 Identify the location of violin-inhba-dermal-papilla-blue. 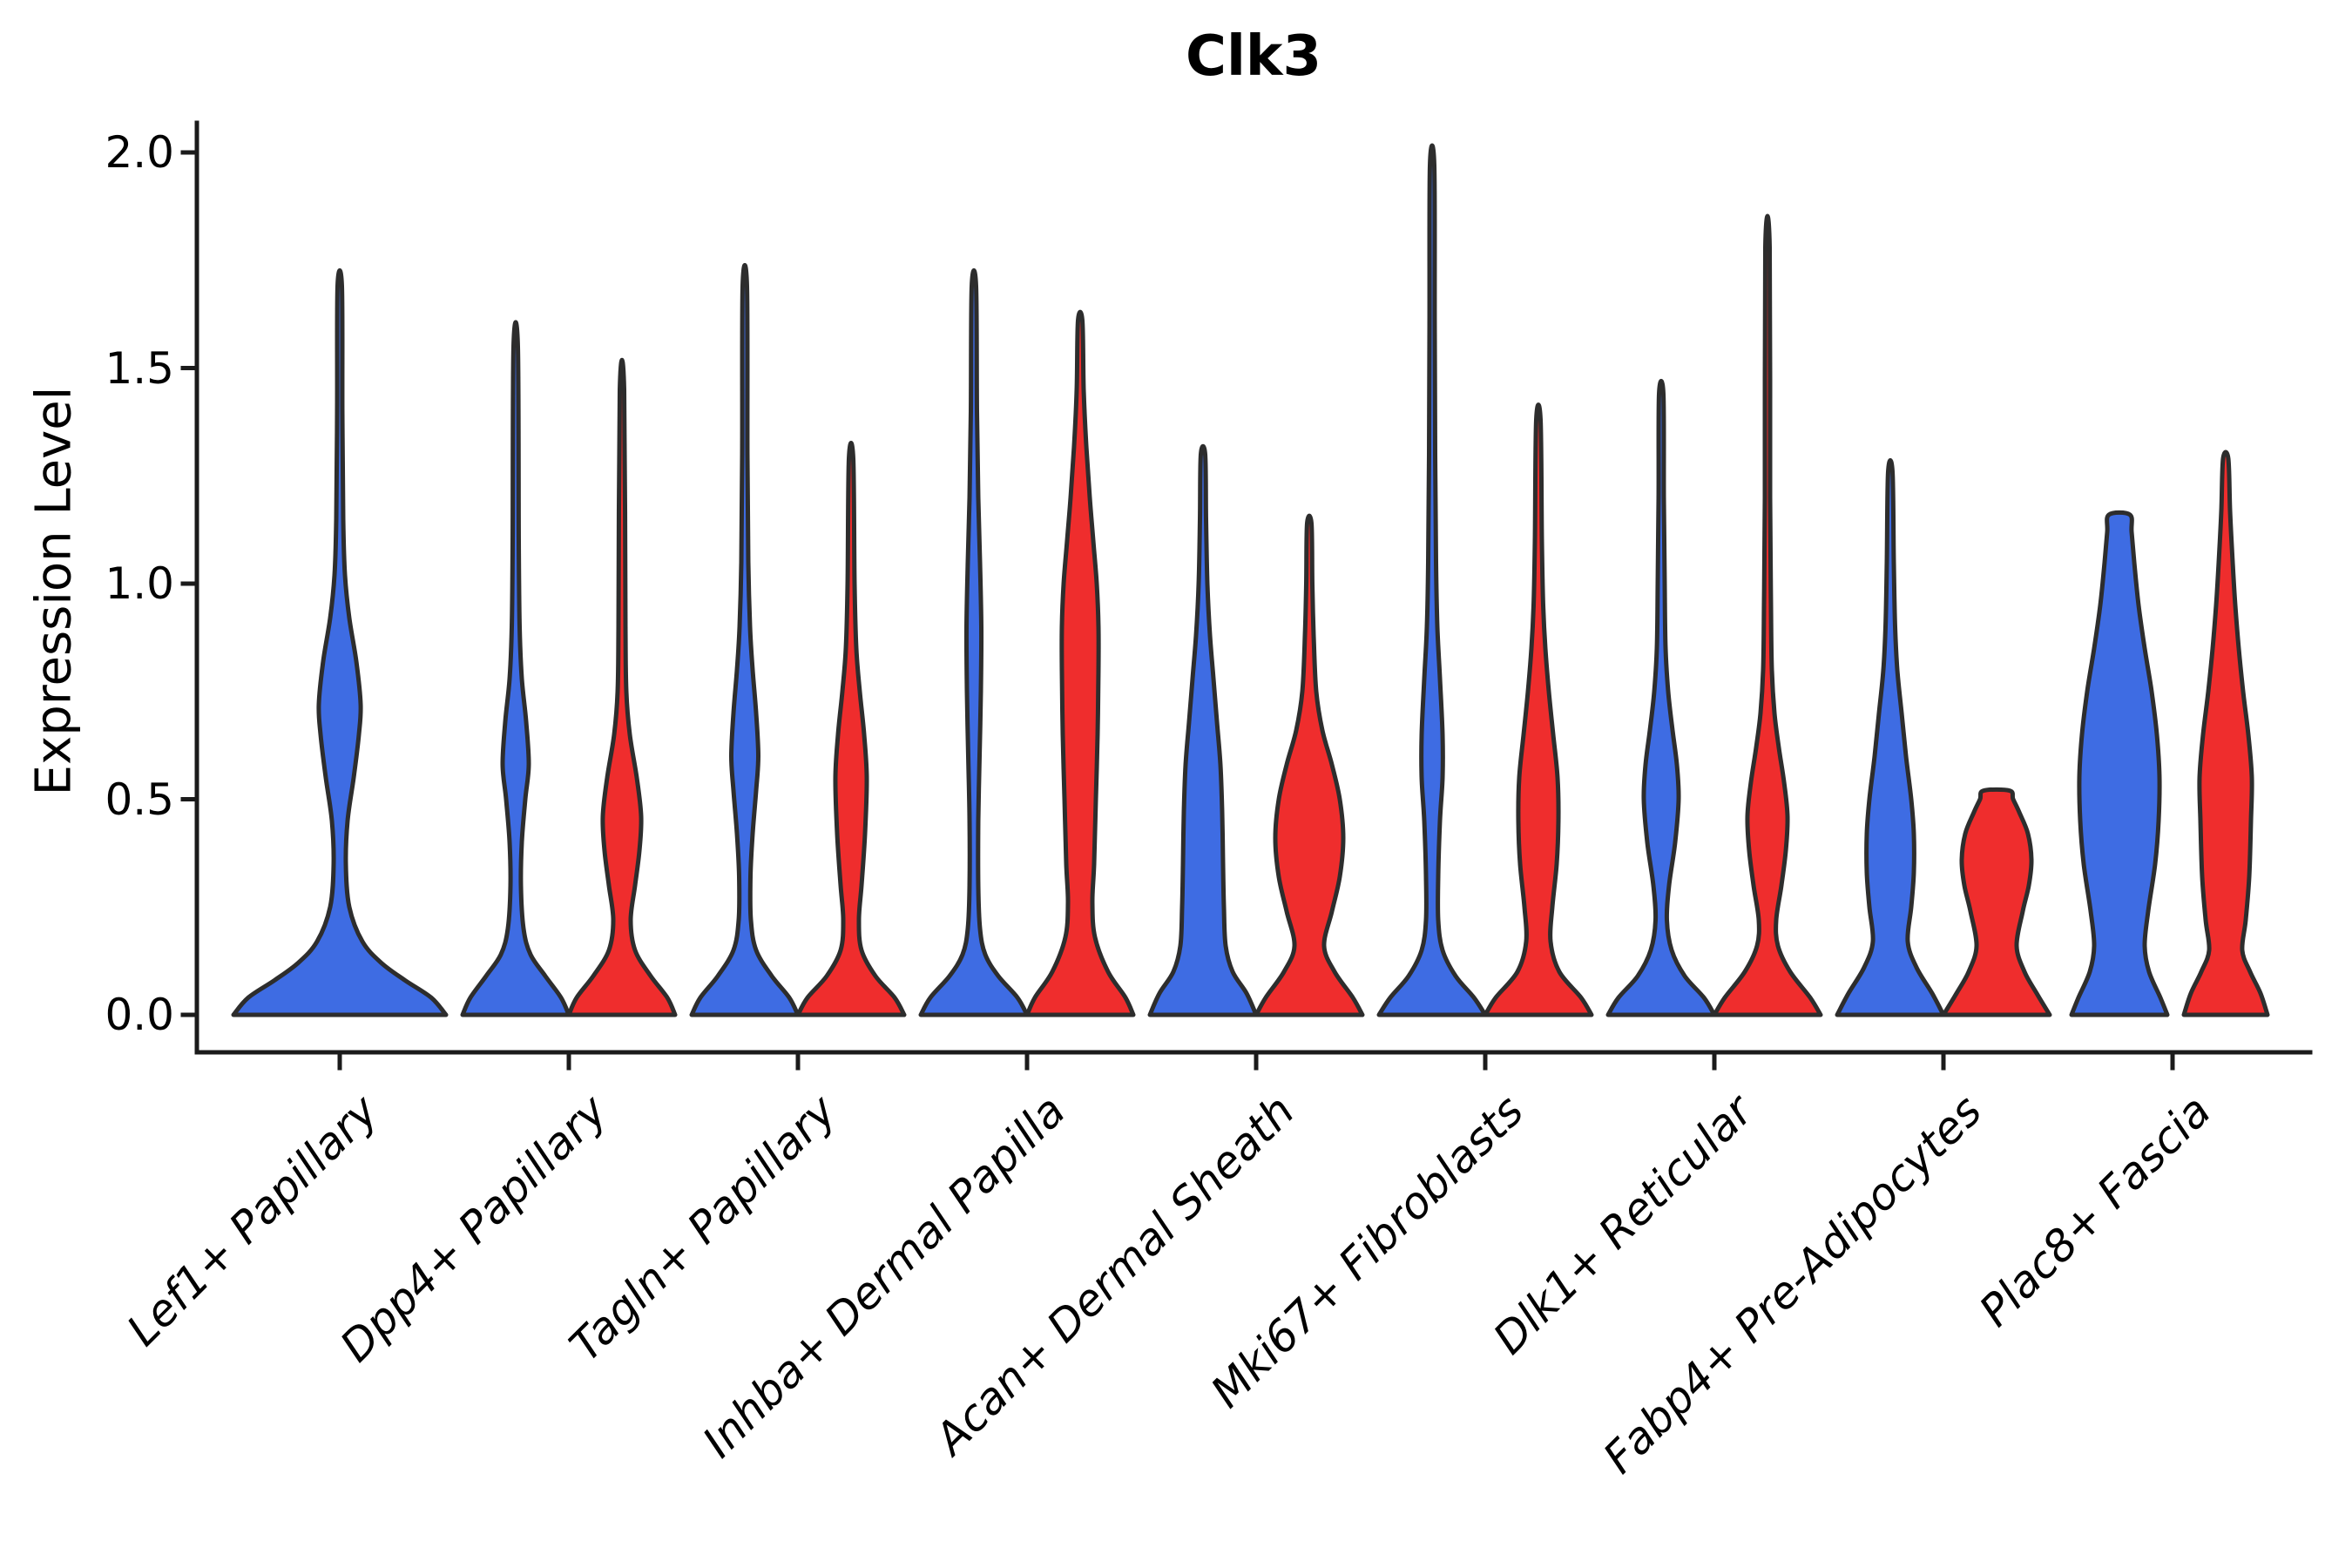
(974, 642).